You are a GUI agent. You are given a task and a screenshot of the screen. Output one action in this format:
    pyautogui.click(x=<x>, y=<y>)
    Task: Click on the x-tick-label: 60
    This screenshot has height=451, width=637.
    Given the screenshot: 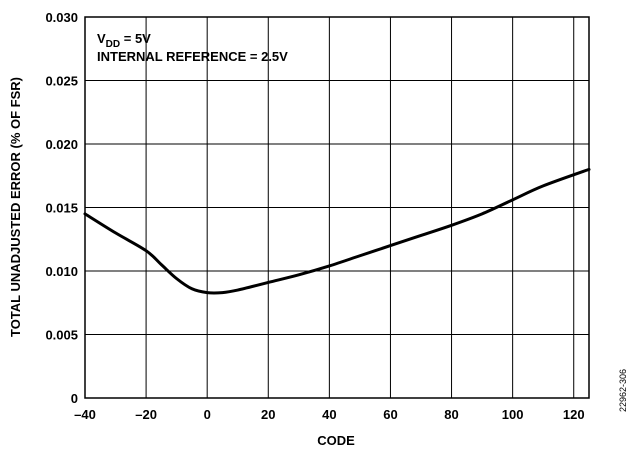 What is the action you would take?
    pyautogui.click(x=390, y=414)
    